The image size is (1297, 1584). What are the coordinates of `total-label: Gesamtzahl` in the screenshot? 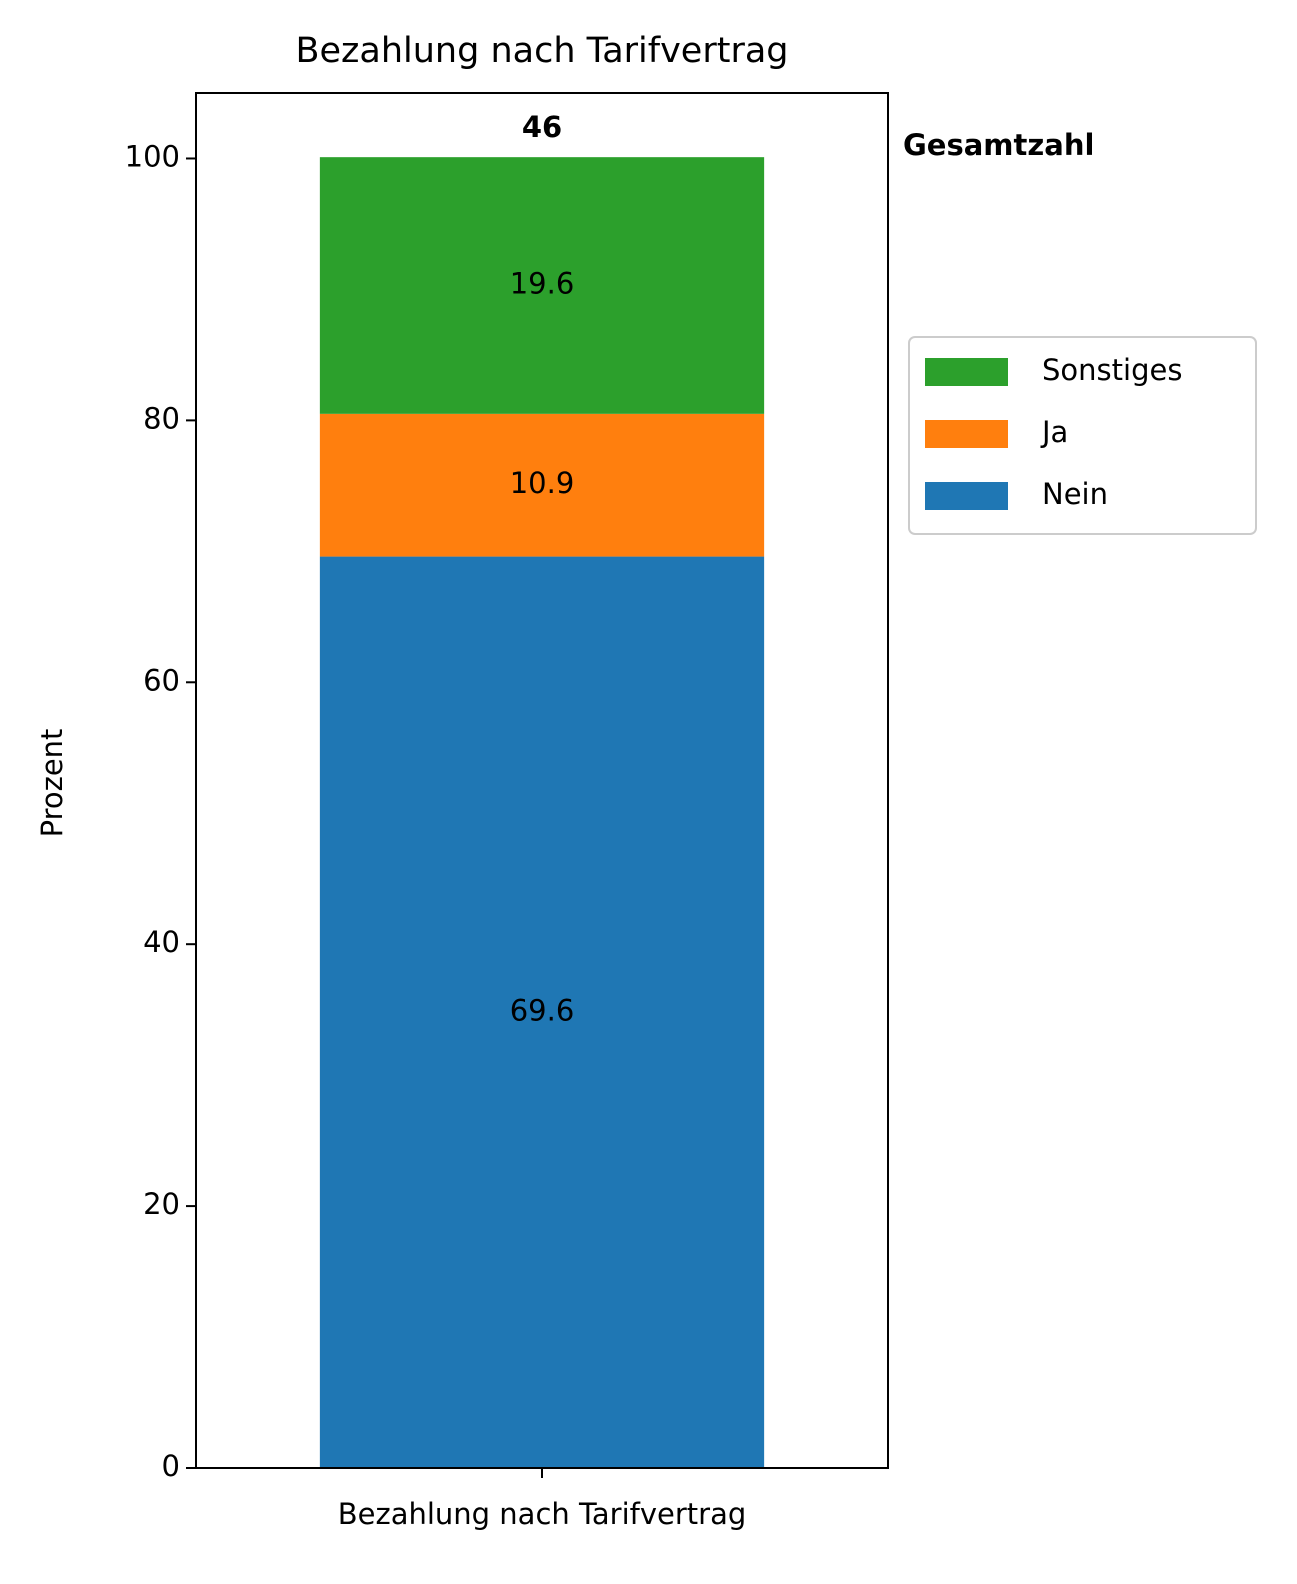 It's located at (998, 145).